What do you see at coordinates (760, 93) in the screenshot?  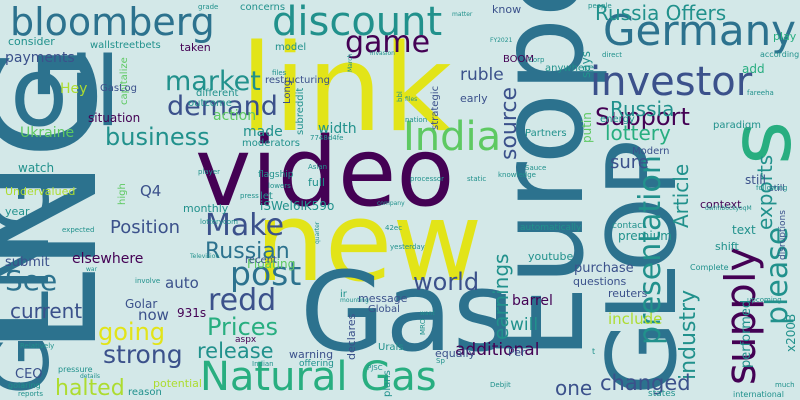 I see `word-cloud-word: fareeha` at bounding box center [760, 93].